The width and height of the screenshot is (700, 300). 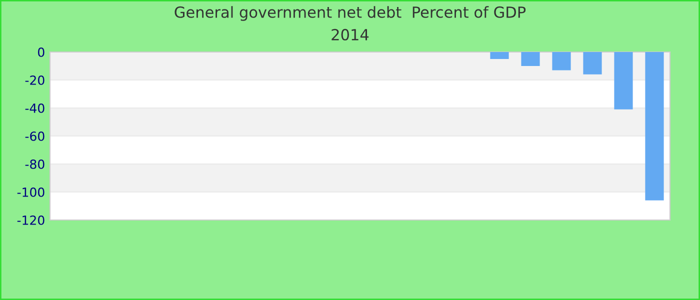 What do you see at coordinates (34, 164) in the screenshot?
I see `y-tick-label: -80` at bounding box center [34, 164].